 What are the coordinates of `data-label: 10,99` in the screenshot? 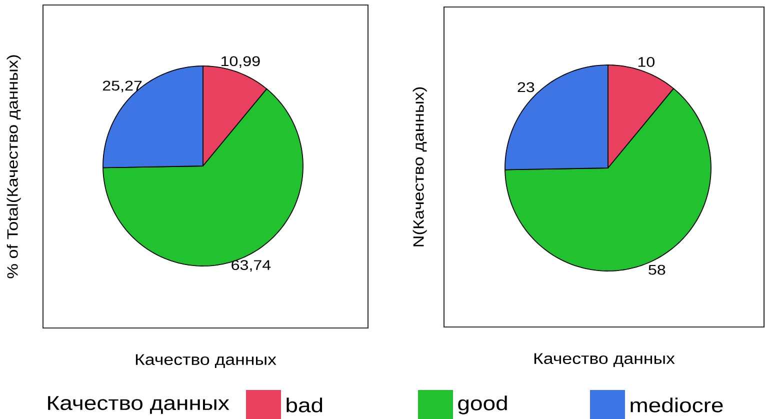 It's located at (241, 62).